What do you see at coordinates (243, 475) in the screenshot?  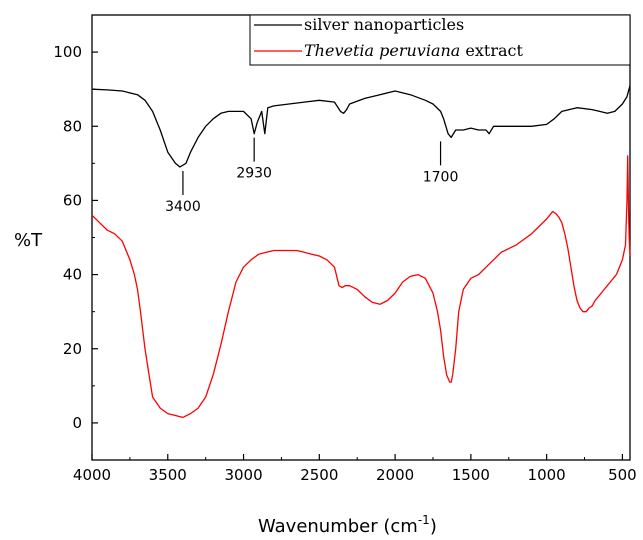 I see `x-tick-label-3000: 3000` at bounding box center [243, 475].